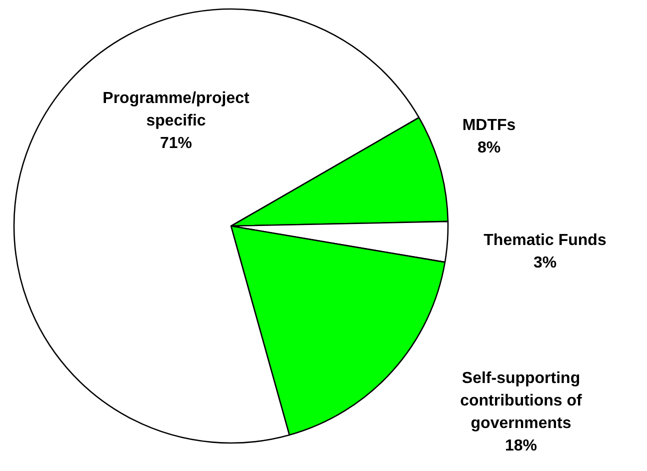 The height and width of the screenshot is (471, 647). What do you see at coordinates (176, 110) in the screenshot?
I see `slice-label: Programme/project specific` at bounding box center [176, 110].